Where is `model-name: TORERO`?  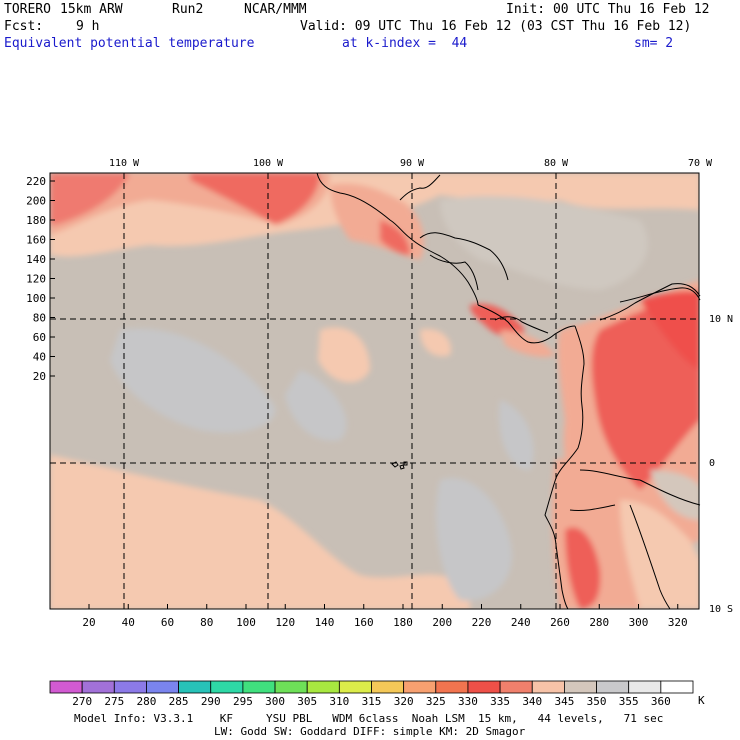 model-name: TORERO is located at coordinates (27, 9).